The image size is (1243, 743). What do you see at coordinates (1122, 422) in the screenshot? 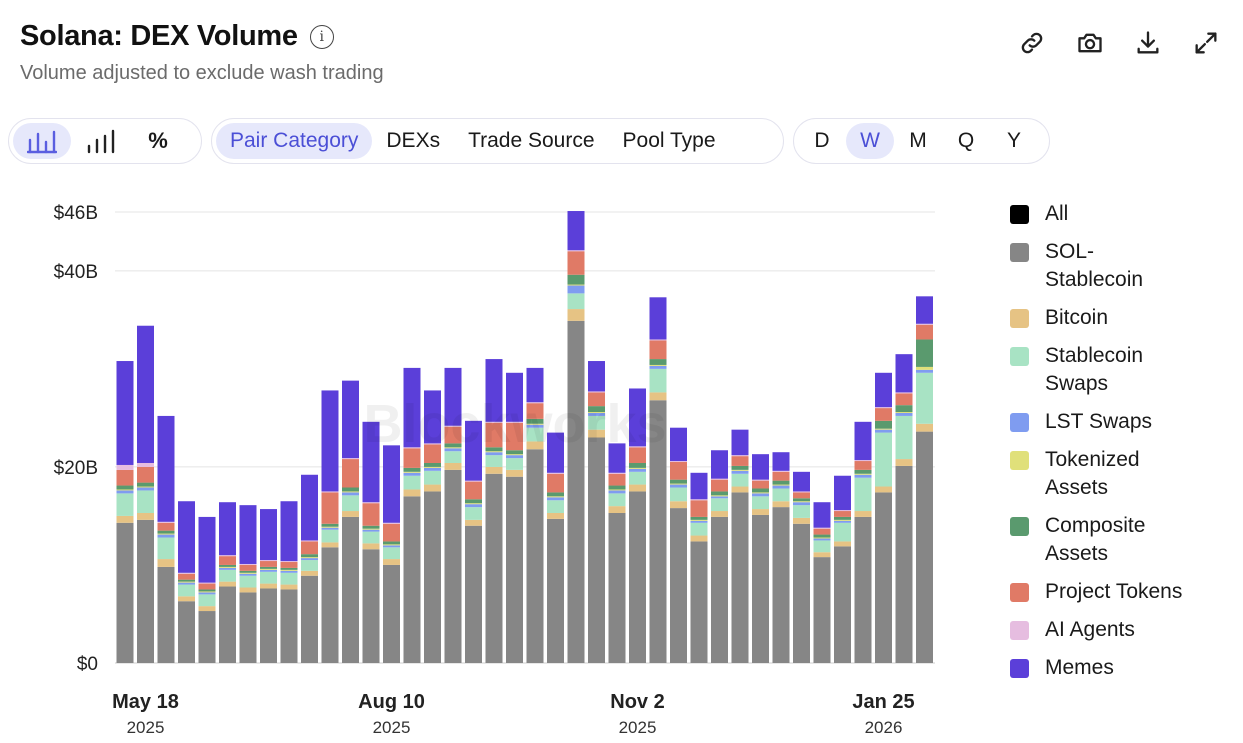
I see `legend-item-lst: LST Swaps` at bounding box center [1122, 422].